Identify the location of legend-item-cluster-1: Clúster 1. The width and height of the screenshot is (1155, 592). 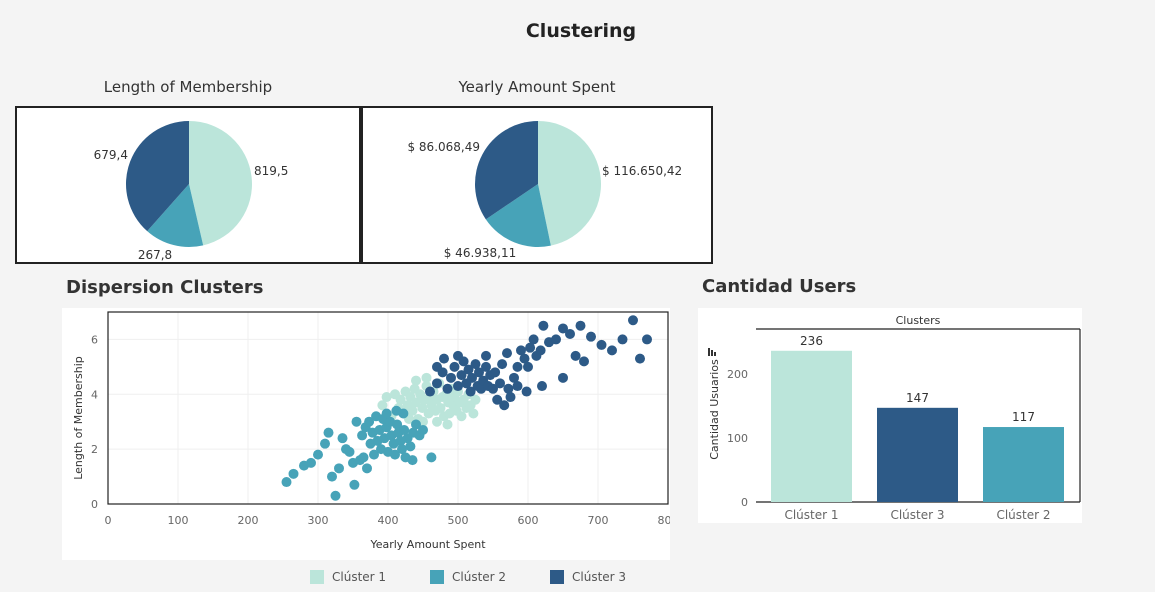
(370, 577).